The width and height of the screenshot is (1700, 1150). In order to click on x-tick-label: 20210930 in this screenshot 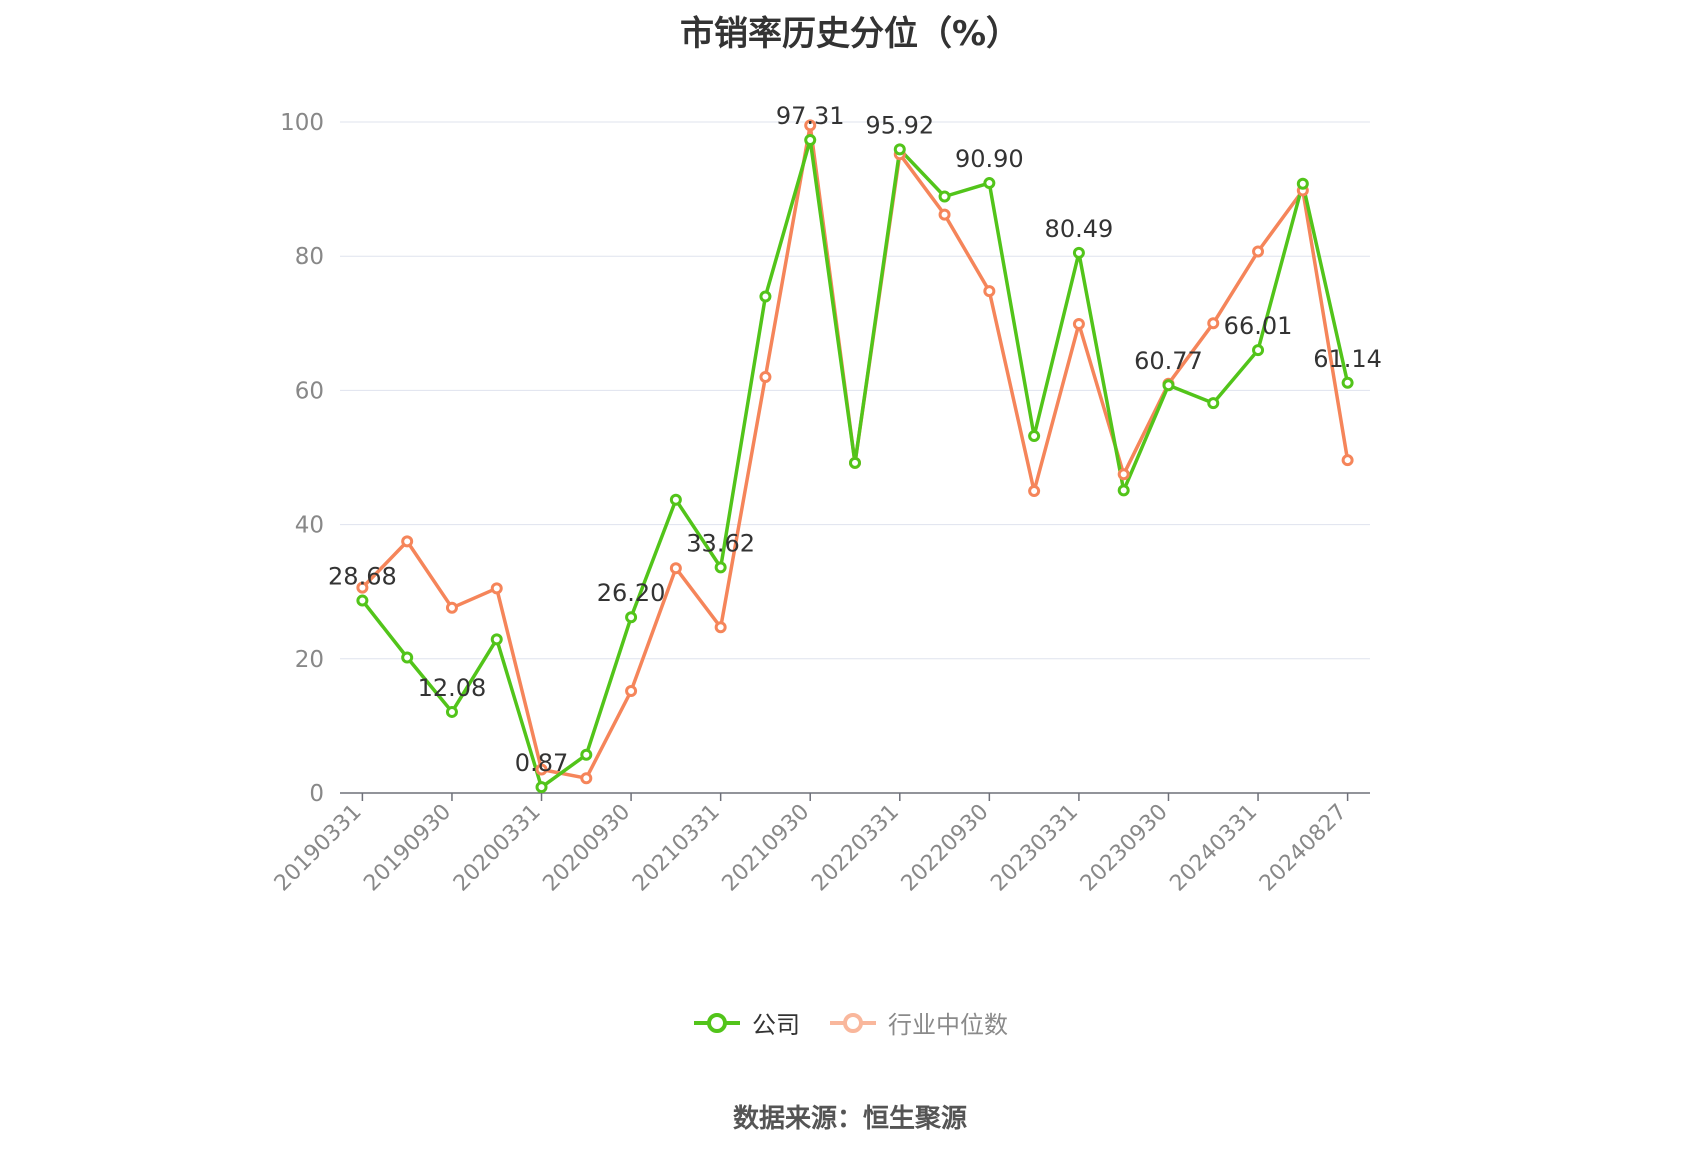, I will do `click(766, 848)`.